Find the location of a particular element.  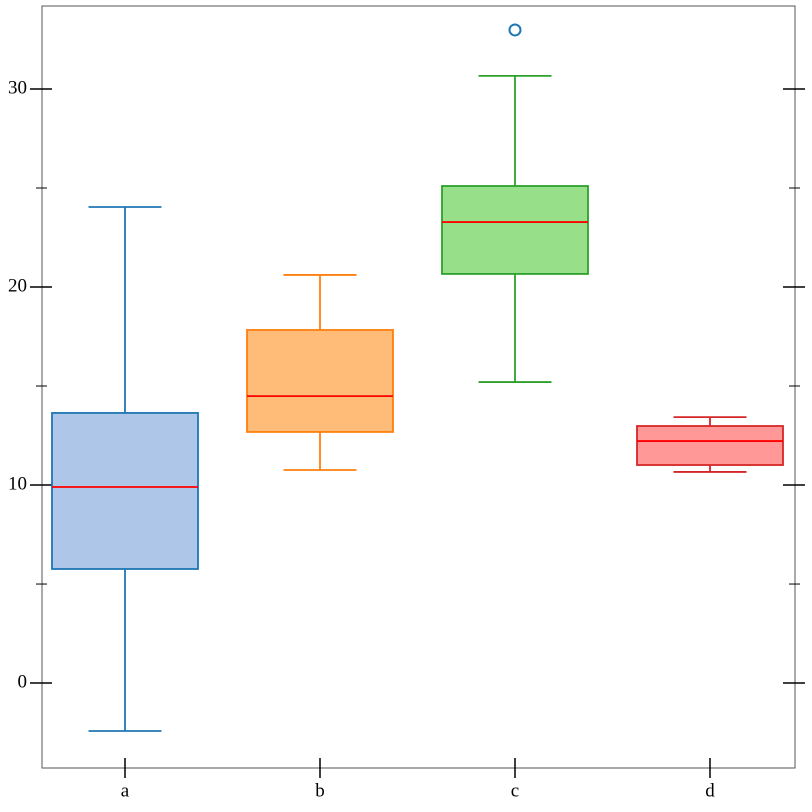

x-tick-label: d is located at coordinates (710, 790).